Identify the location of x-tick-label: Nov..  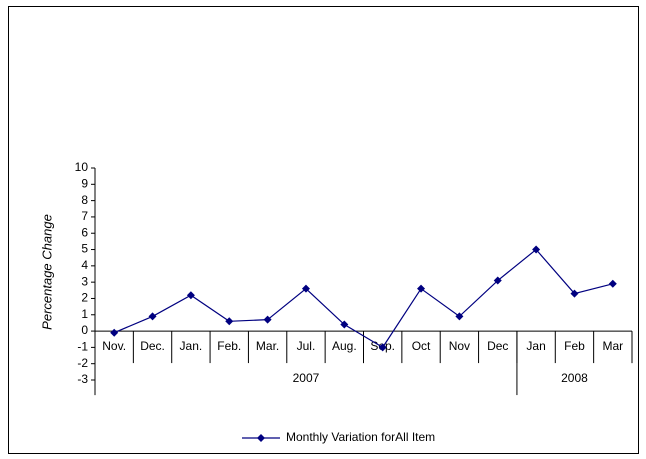
(114, 346).